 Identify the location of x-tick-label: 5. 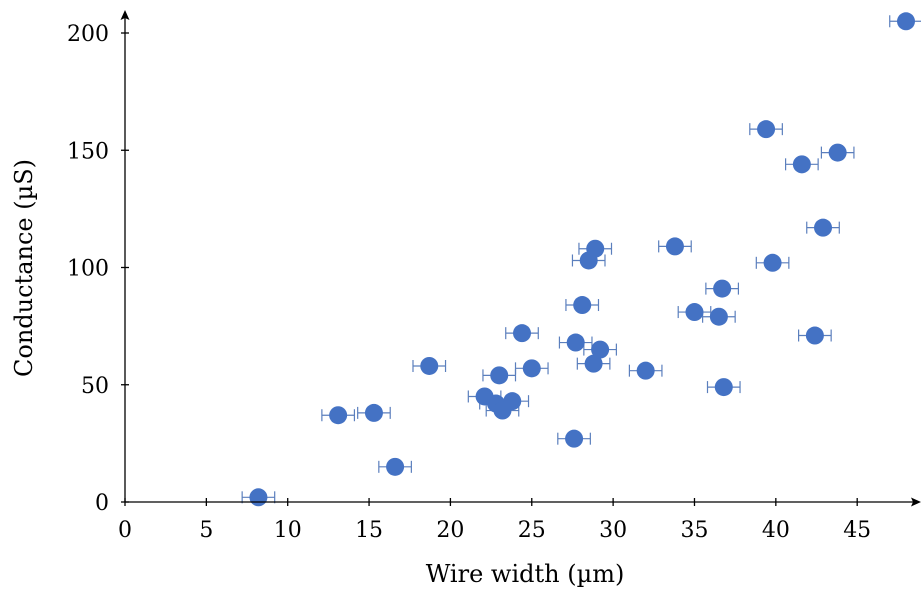
(206, 530).